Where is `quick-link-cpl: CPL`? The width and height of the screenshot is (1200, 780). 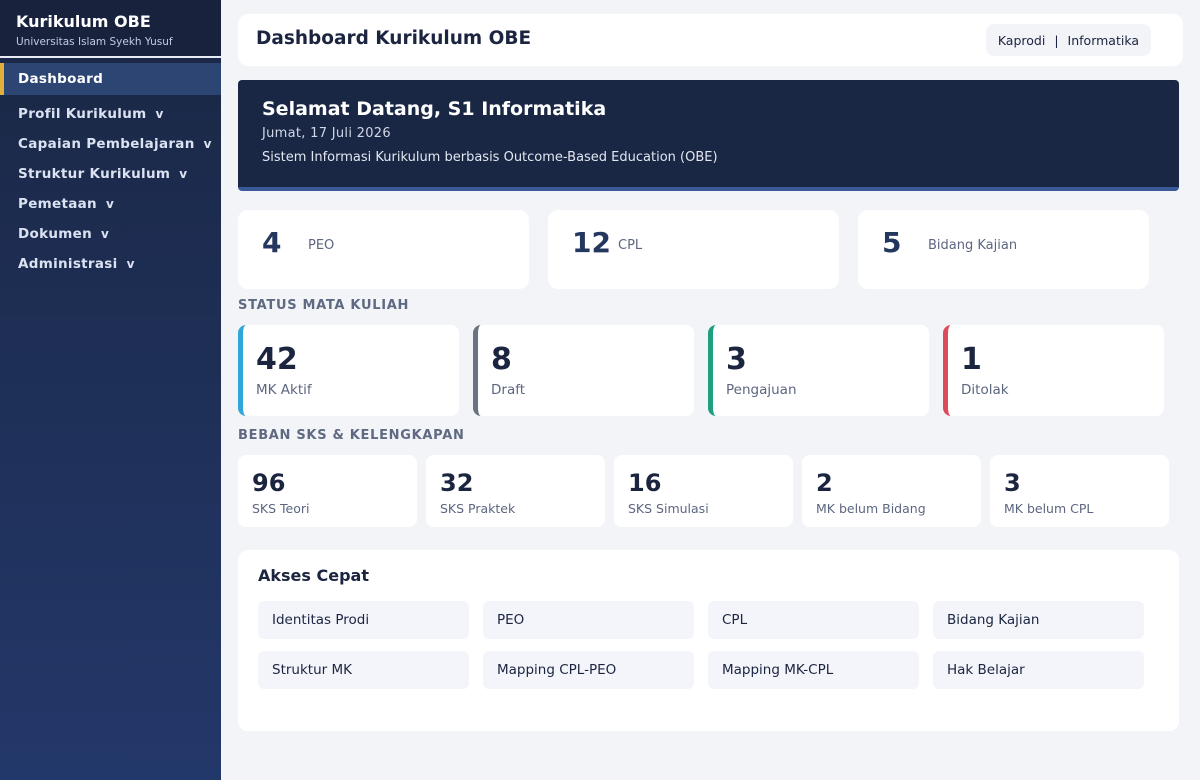 quick-link-cpl: CPL is located at coordinates (813, 620).